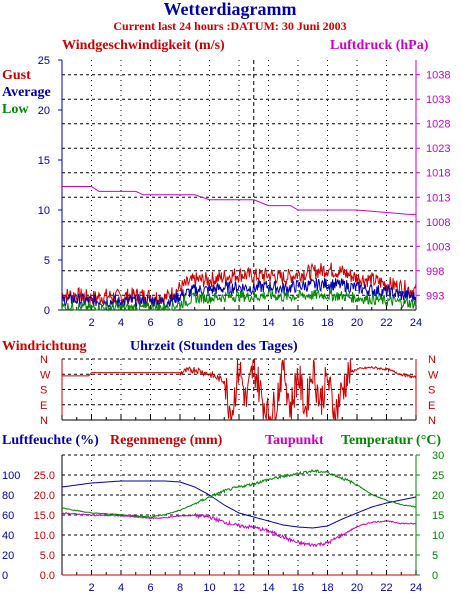 This screenshot has width=461, height=599. Describe the element at coordinates (50, 440) in the screenshot. I see `humidity-title: Luftfeuchte (%)` at that location.